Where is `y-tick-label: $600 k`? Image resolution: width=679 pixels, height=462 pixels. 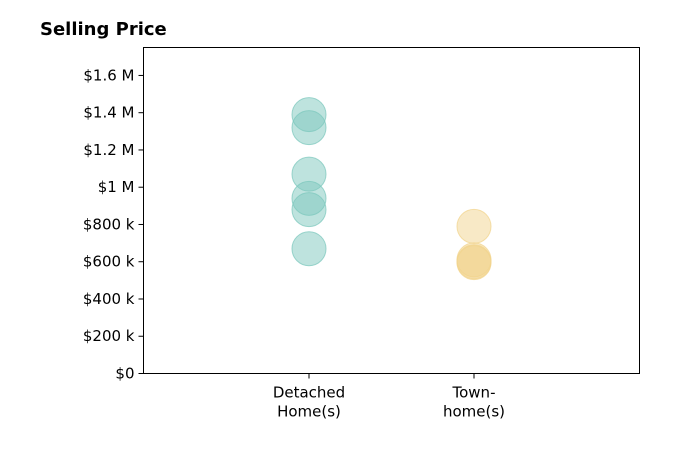 y-tick-label: $600 k is located at coordinates (109, 262).